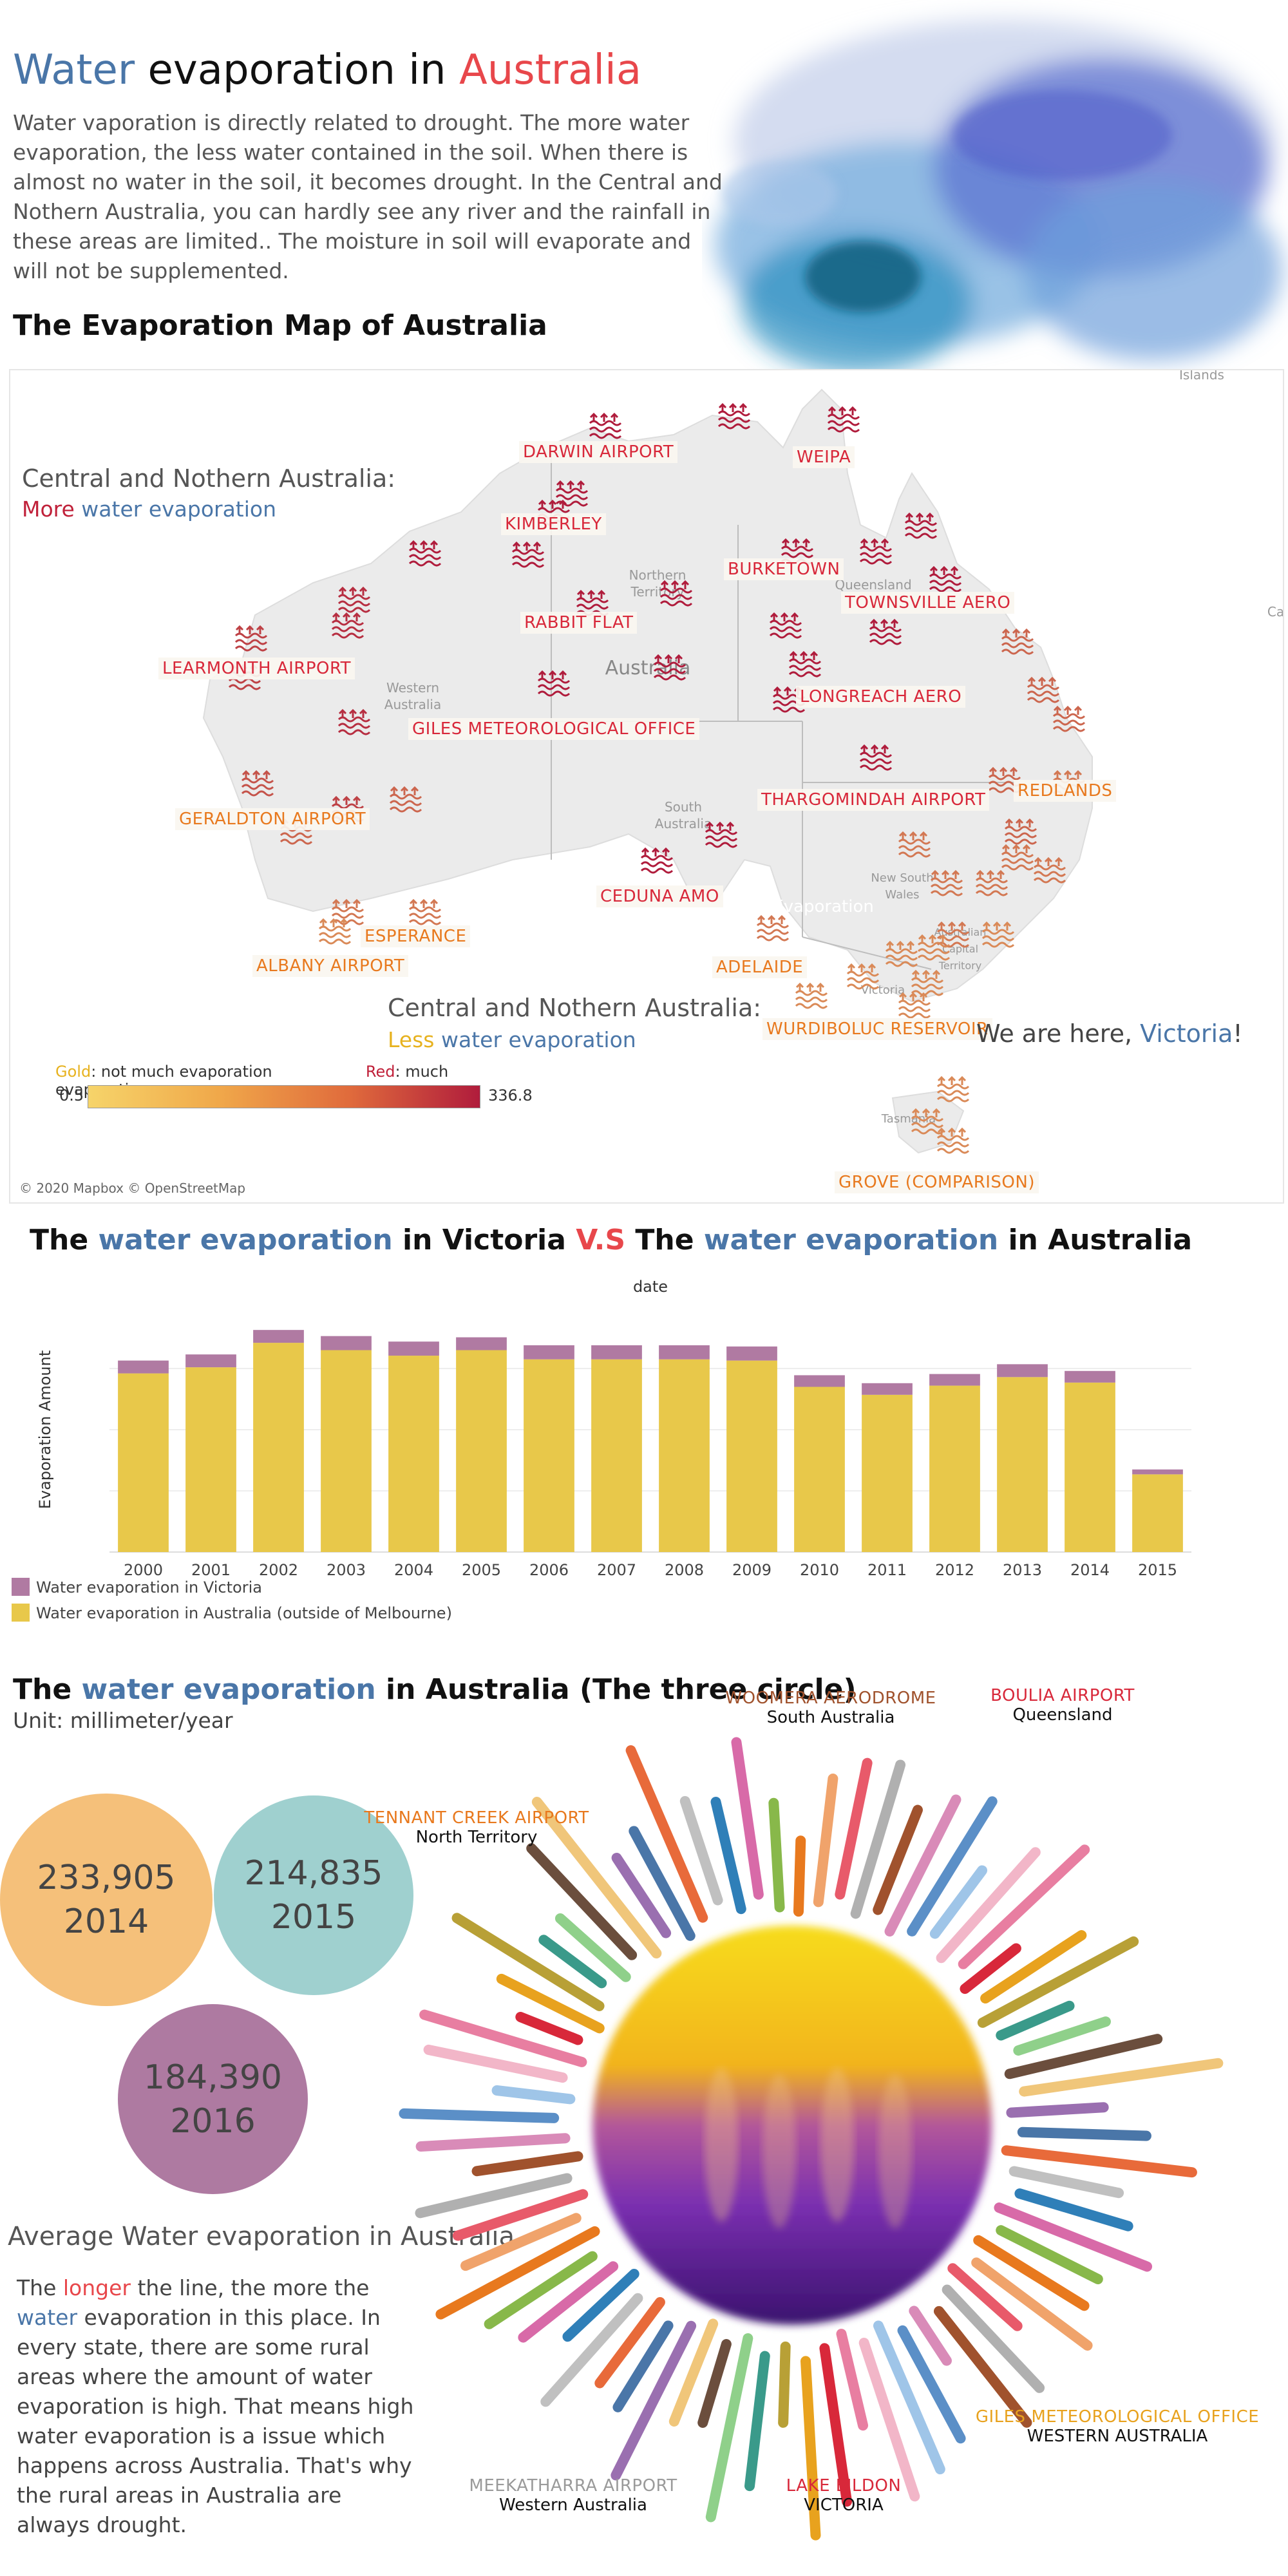  Describe the element at coordinates (107, 1900) in the screenshot. I see `bubble-2014: 233,905 2014` at that location.